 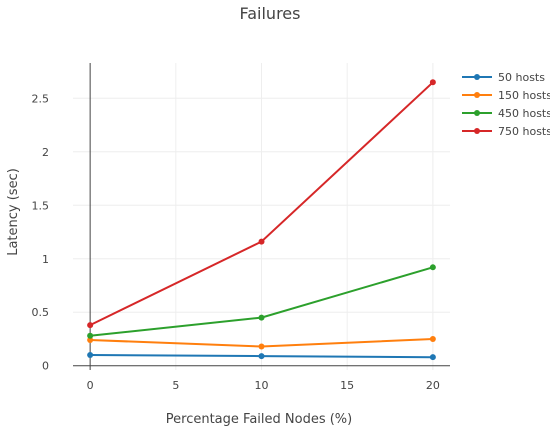 What do you see at coordinates (41, 98) in the screenshot?
I see `y-tick-label: 2.5` at bounding box center [41, 98].